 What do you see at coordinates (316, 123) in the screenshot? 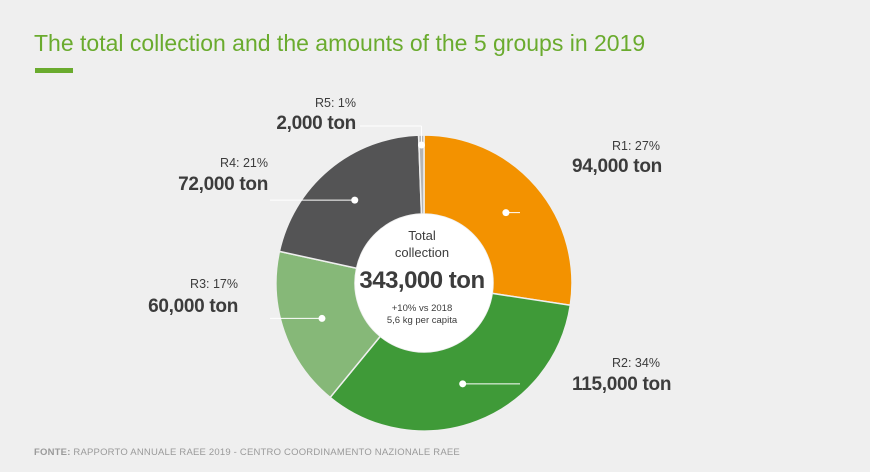
I see `slice-value-label-r5: 2,000 ton` at bounding box center [316, 123].